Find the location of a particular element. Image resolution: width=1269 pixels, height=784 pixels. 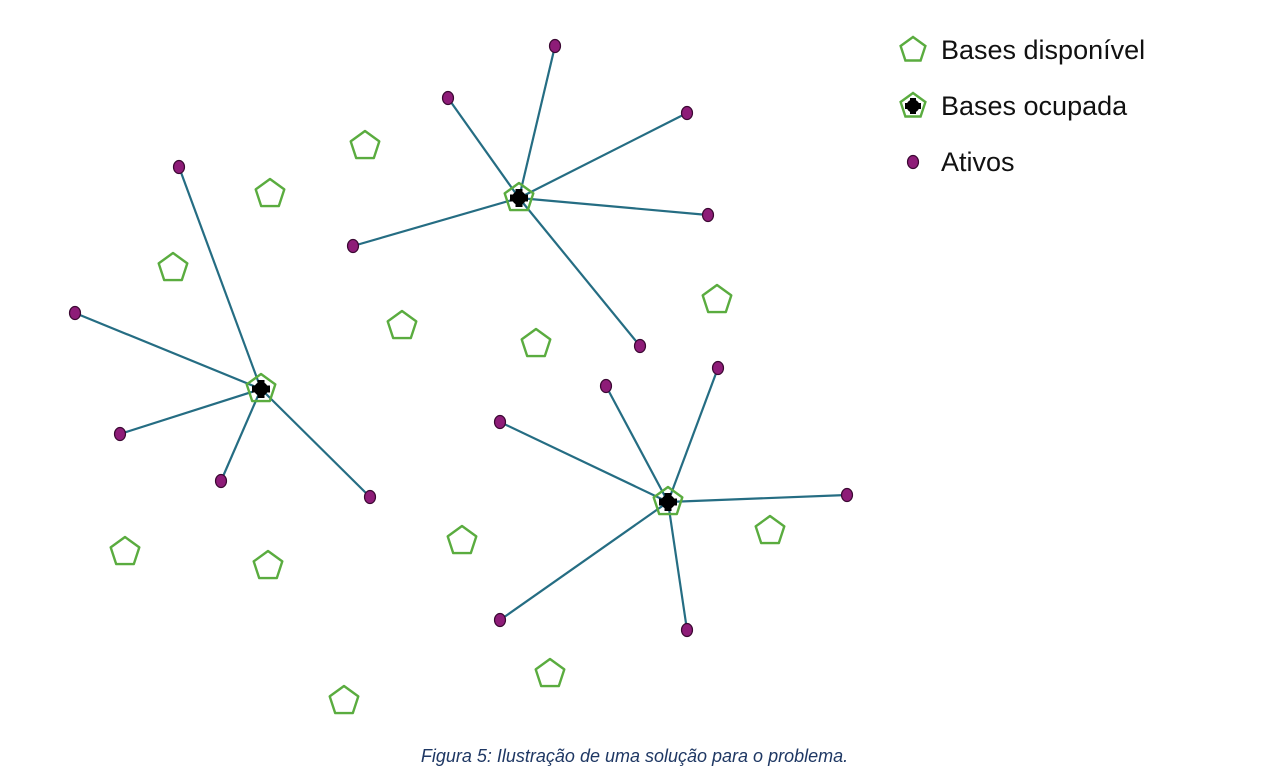

legend-available-label: Bases disponível is located at coordinates (1043, 49).